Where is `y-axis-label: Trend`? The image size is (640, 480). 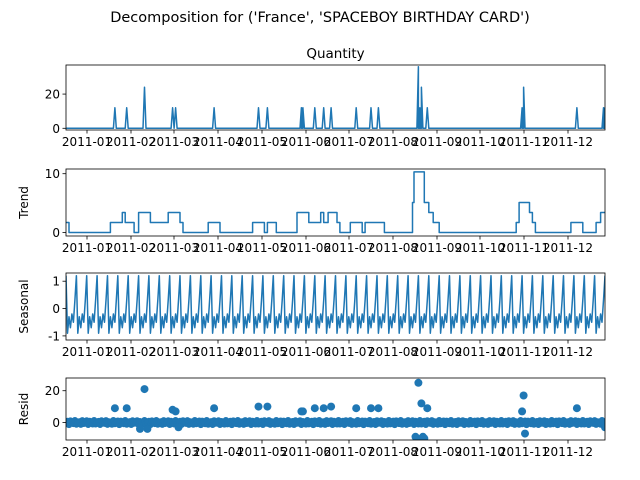
y-axis-label: Trend is located at coordinates (24, 203).